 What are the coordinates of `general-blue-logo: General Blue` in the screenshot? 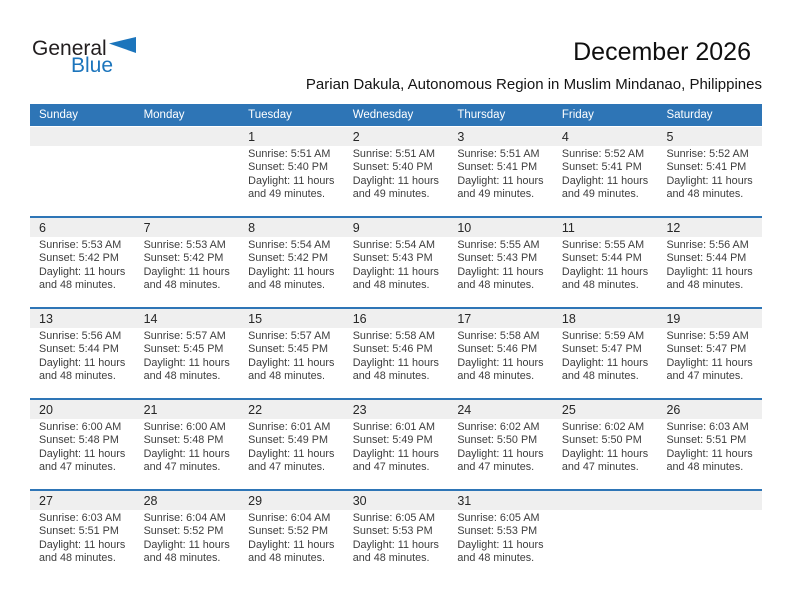 It's located at (84, 56).